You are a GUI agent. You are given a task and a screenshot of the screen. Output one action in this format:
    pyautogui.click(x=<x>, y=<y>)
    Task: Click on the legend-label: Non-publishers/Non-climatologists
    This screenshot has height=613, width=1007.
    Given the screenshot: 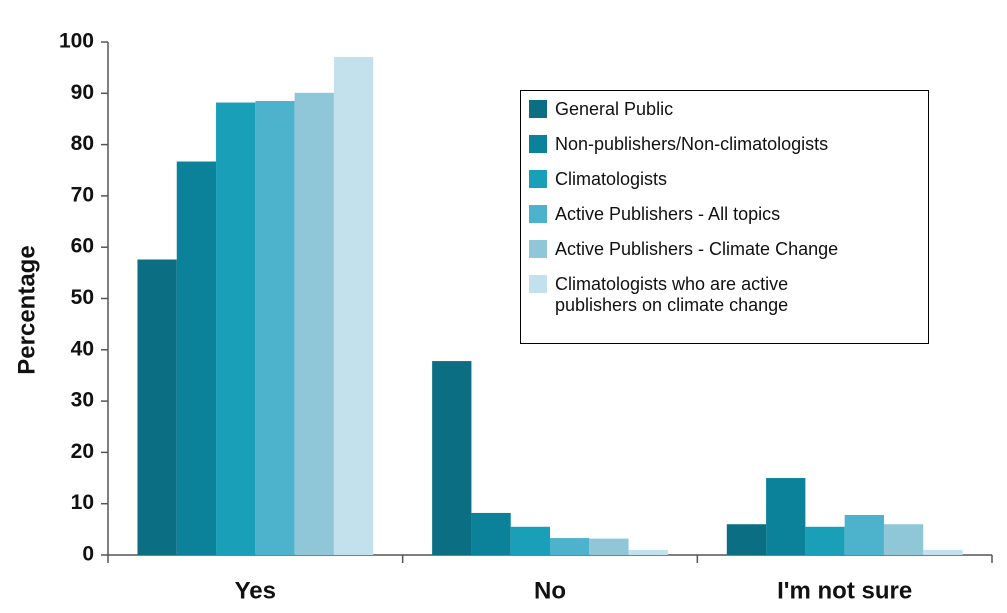 What is the action you would take?
    pyautogui.click(x=692, y=144)
    